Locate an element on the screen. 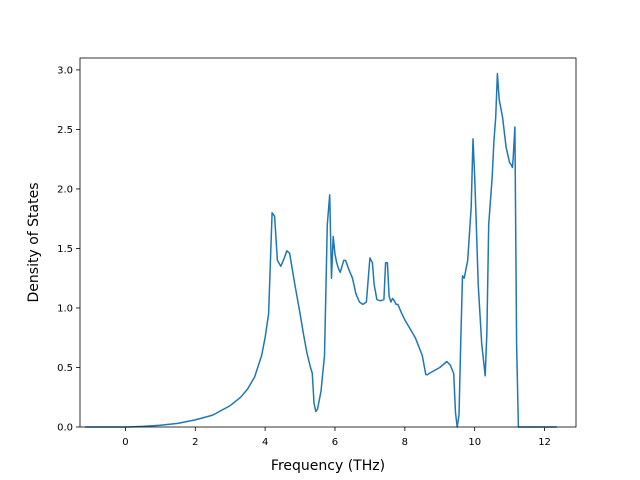 The image size is (640, 480). y-tick-label: 1.0 is located at coordinates (65, 308).